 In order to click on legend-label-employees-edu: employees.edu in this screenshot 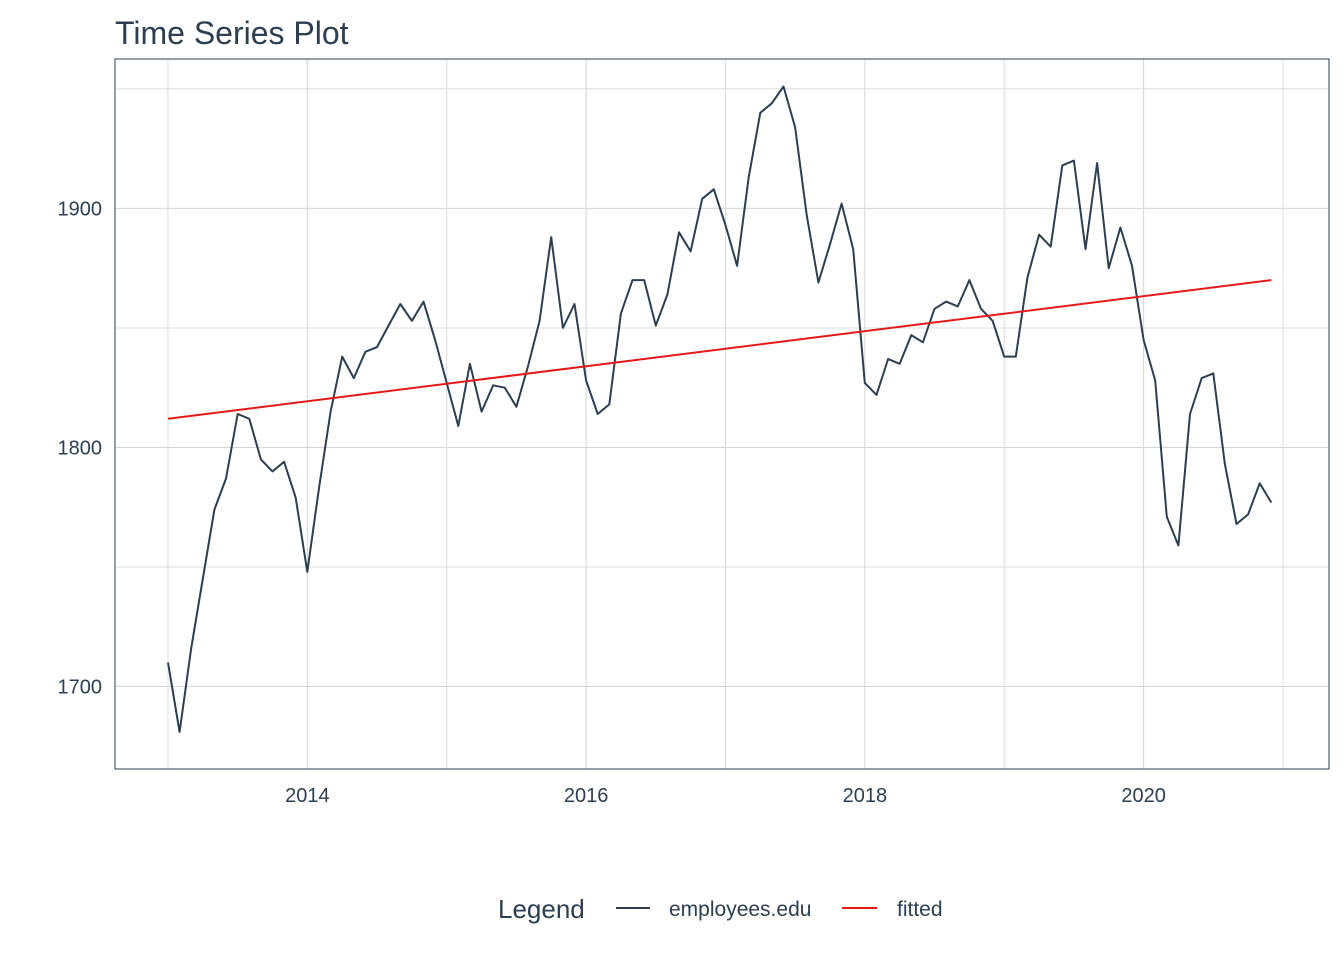, I will do `click(740, 909)`.